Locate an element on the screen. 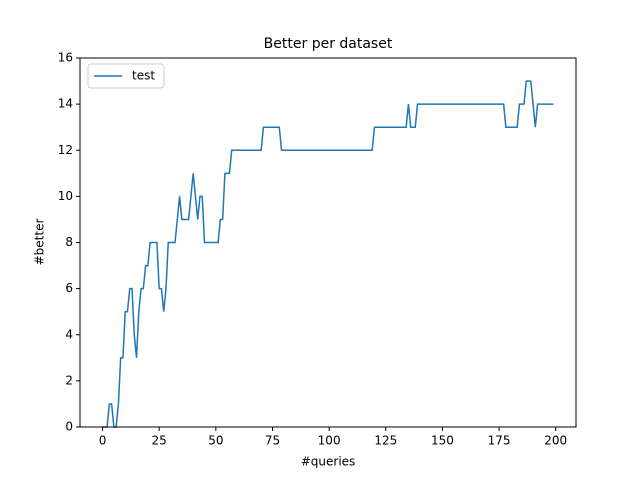  legend-box is located at coordinates (126, 76).